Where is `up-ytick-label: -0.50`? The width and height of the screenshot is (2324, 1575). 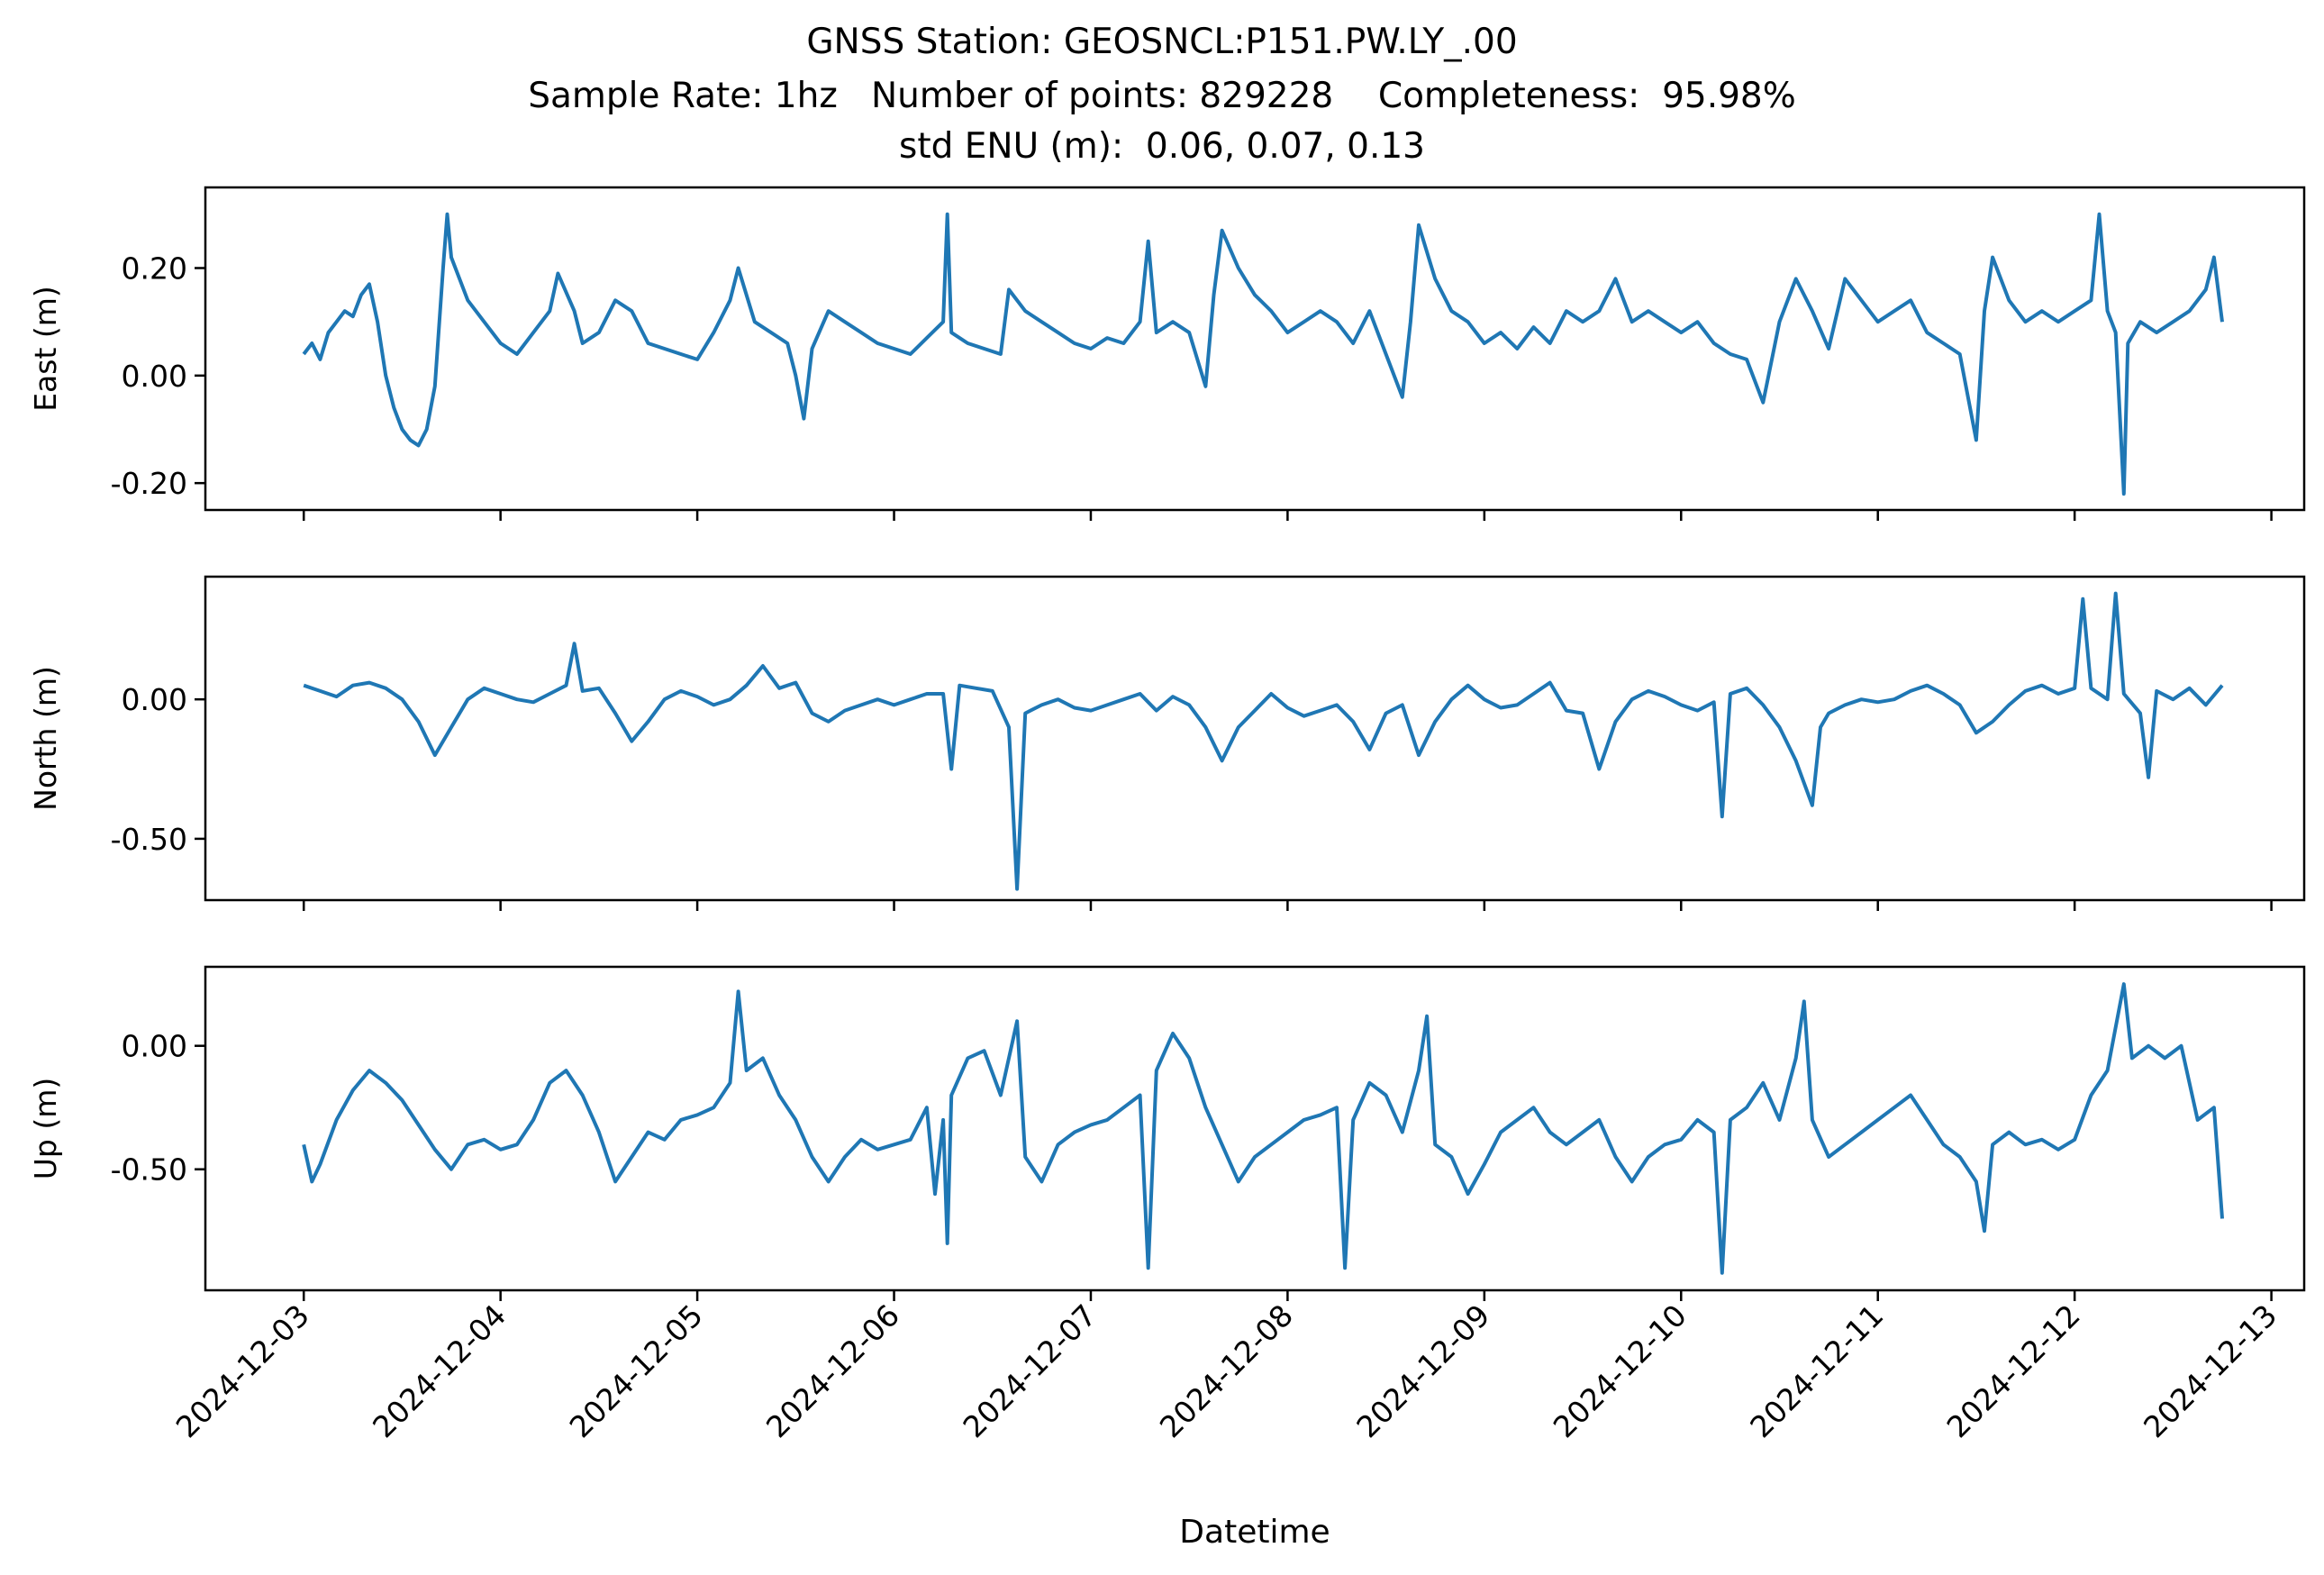
up-ytick-label: -0.50 is located at coordinates (149, 1170).